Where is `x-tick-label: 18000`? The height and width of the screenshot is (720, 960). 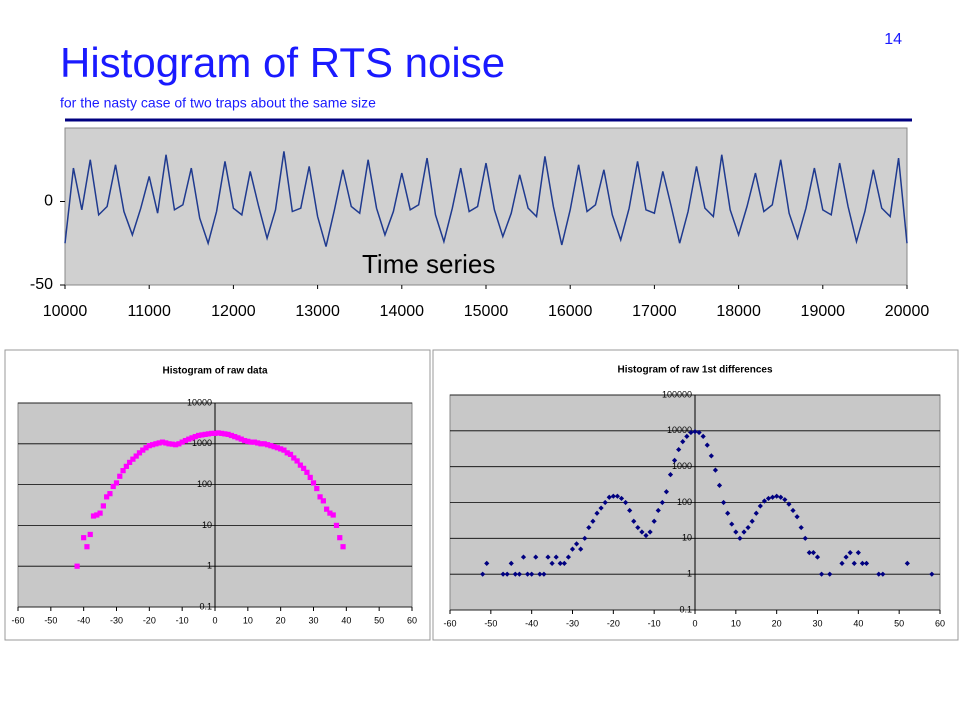 x-tick-label: 18000 is located at coordinates (738, 311).